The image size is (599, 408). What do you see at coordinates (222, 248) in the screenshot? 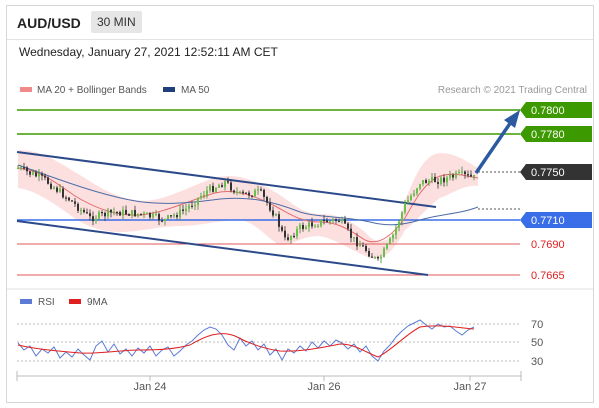
I see `channel-lower-line` at bounding box center [222, 248].